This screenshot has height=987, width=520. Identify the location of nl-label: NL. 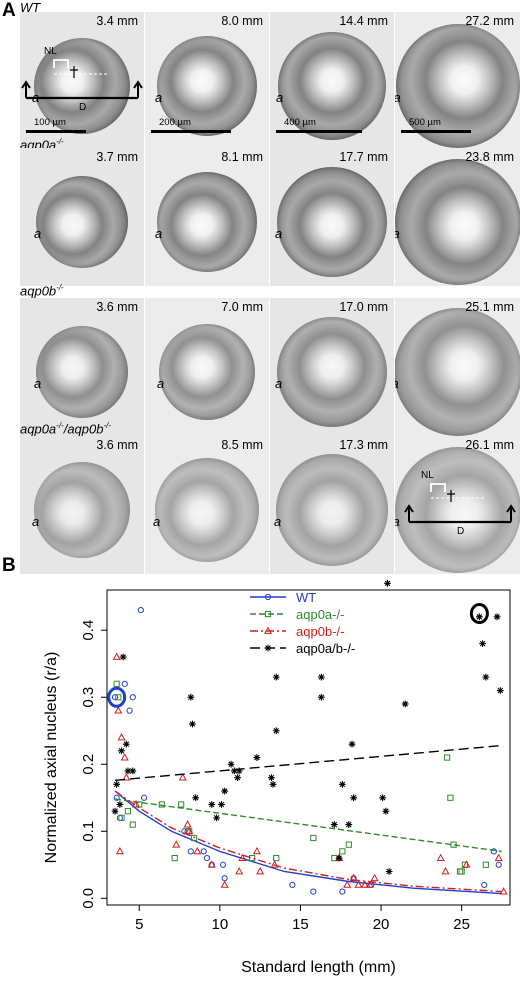
(50, 51).